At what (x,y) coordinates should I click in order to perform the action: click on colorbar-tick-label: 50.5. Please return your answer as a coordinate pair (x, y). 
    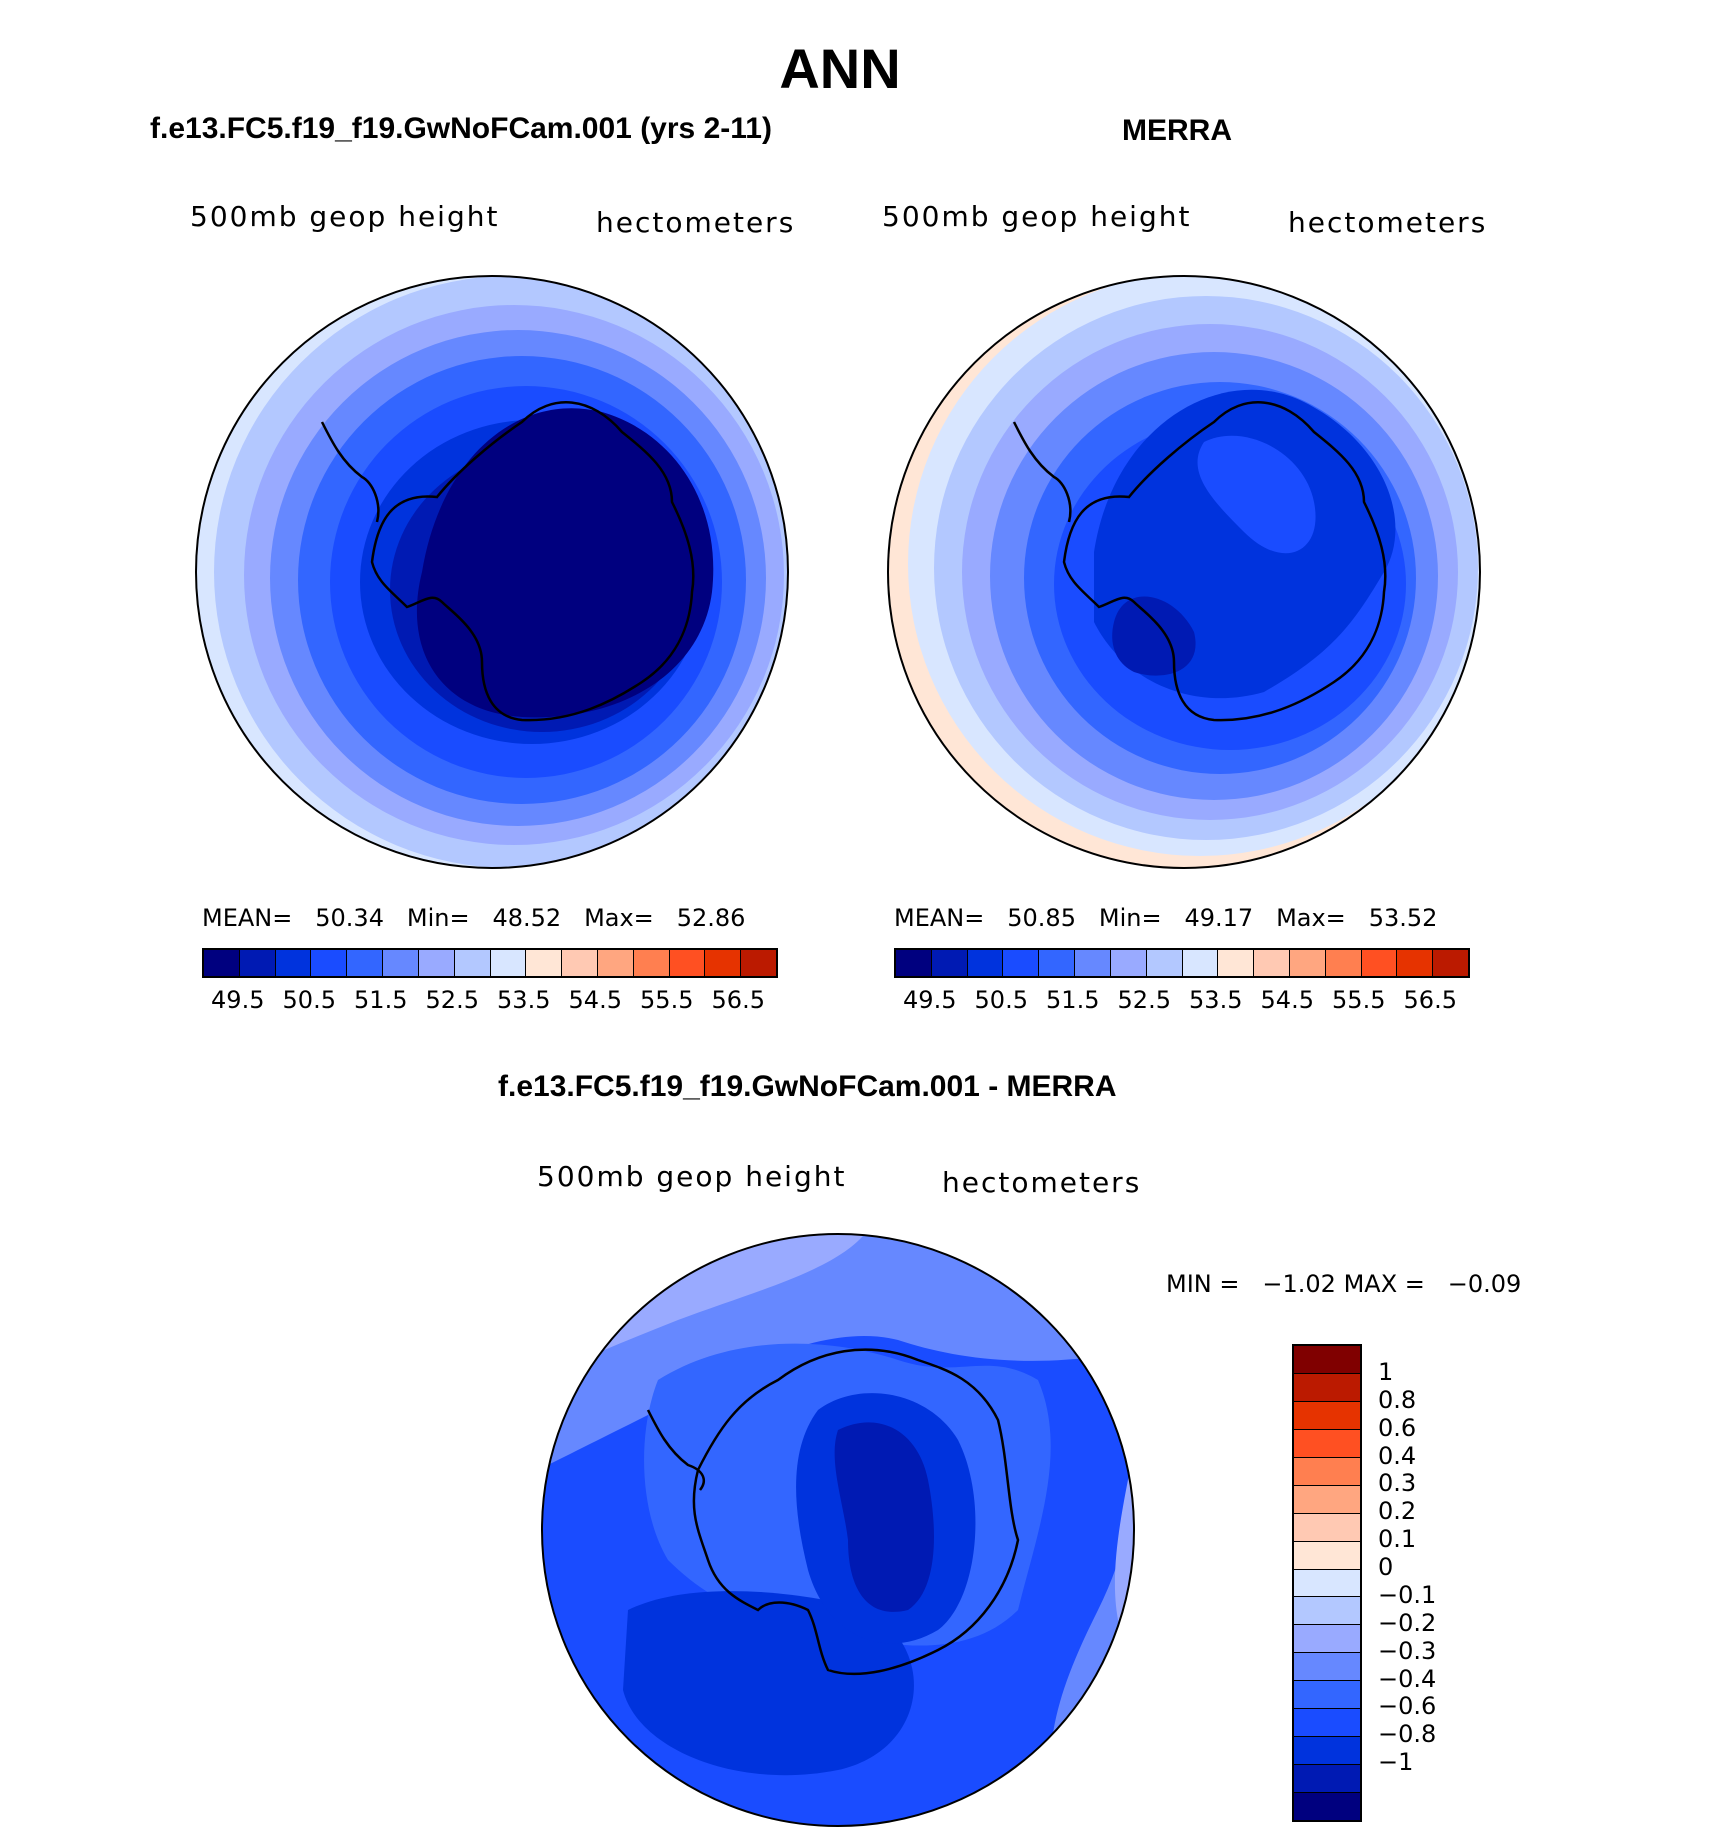
    Looking at the image, I should click on (309, 1000).